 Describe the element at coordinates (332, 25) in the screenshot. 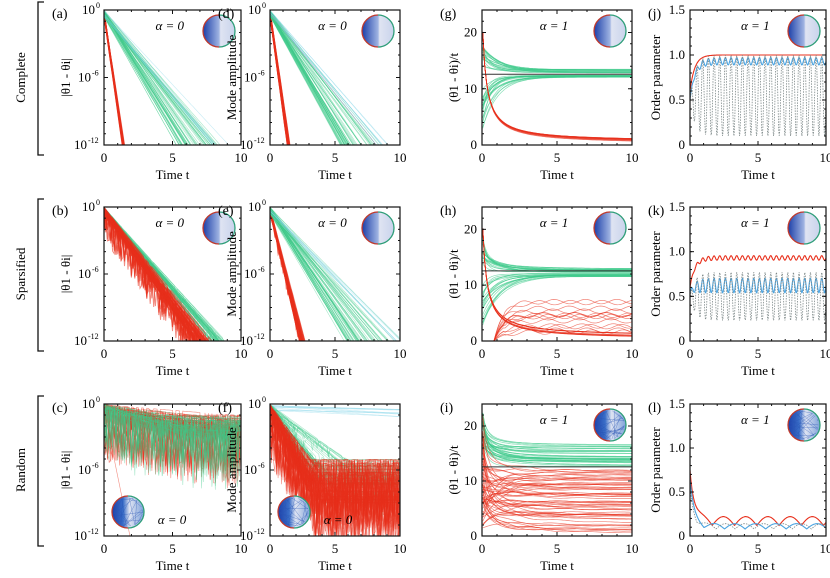

I see `alpha-annotation: α = 0` at that location.